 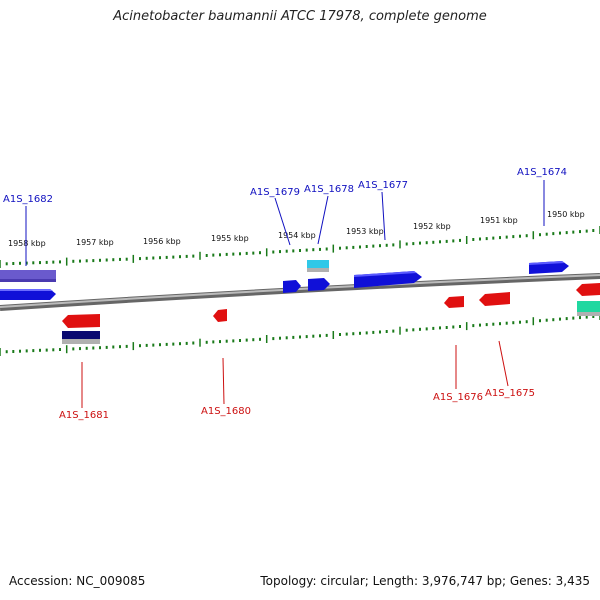 What do you see at coordinates (300, 247) in the screenshot?
I see `ruler-ticks-top` at bounding box center [300, 247].